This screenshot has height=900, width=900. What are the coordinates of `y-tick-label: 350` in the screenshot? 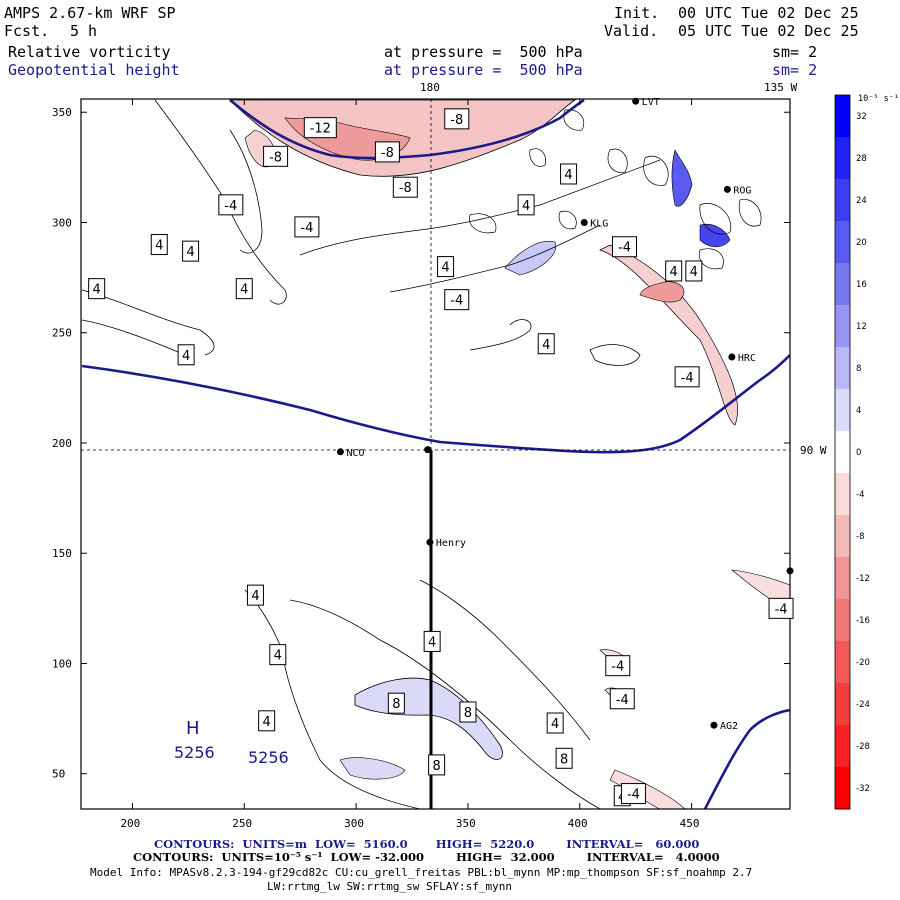 It's located at (62, 112).